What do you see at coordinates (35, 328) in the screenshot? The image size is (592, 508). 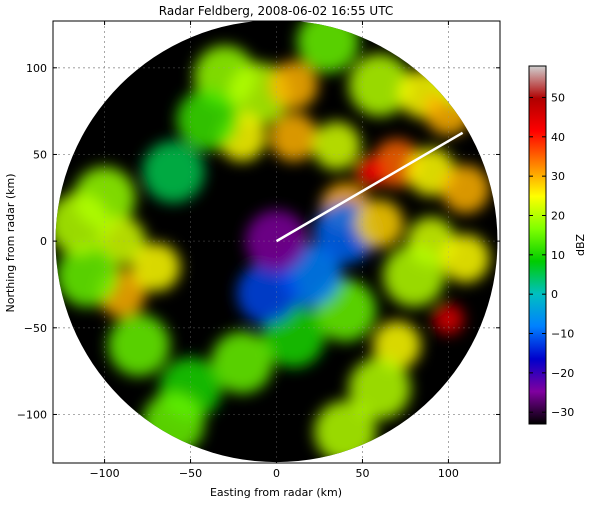 I see `y-tick-label: −50` at bounding box center [35, 328].